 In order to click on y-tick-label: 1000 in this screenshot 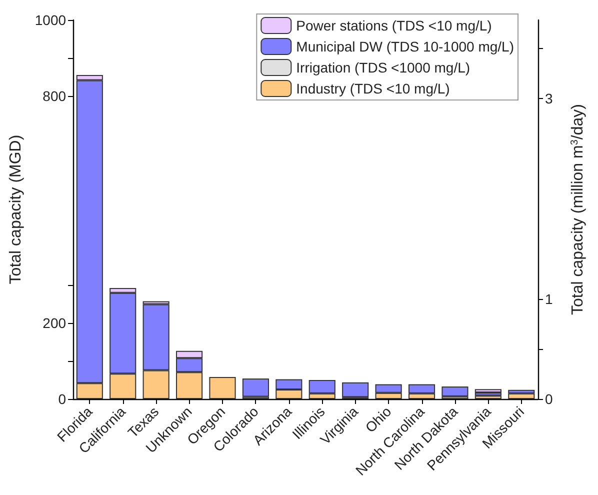, I will do `click(50, 20)`.